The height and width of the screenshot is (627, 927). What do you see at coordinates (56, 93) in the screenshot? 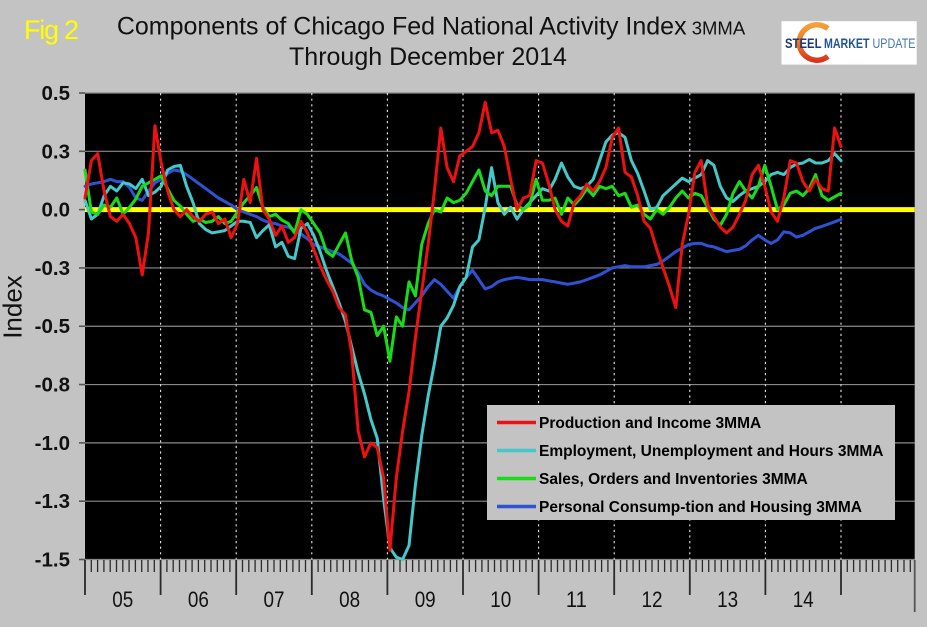
I see `svg-text: 0.5` at bounding box center [56, 93].